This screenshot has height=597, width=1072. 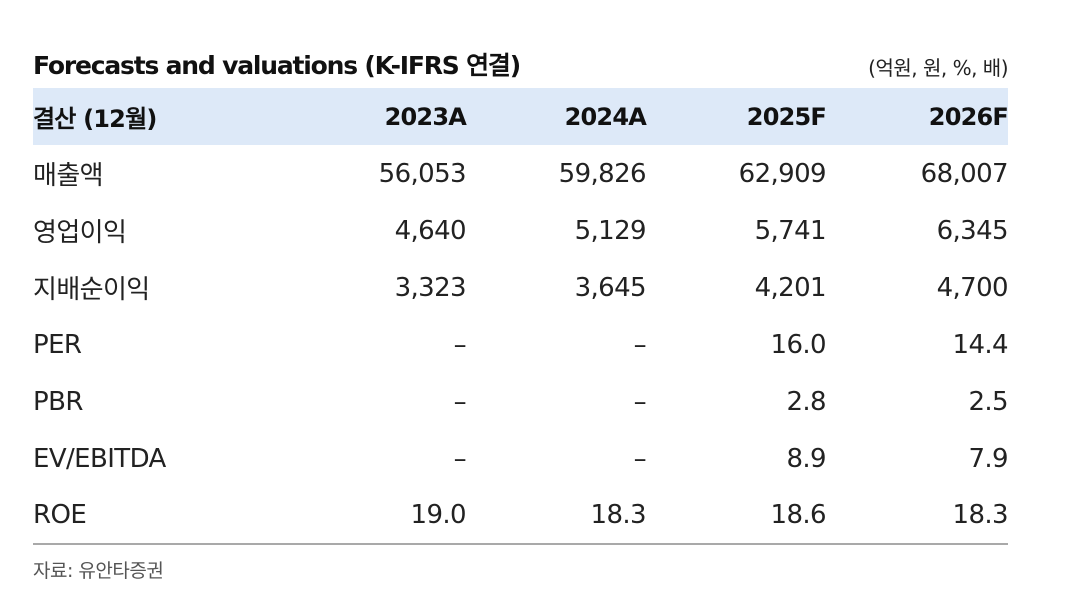 I want to click on table-cell: 59,826, so click(x=602, y=173).